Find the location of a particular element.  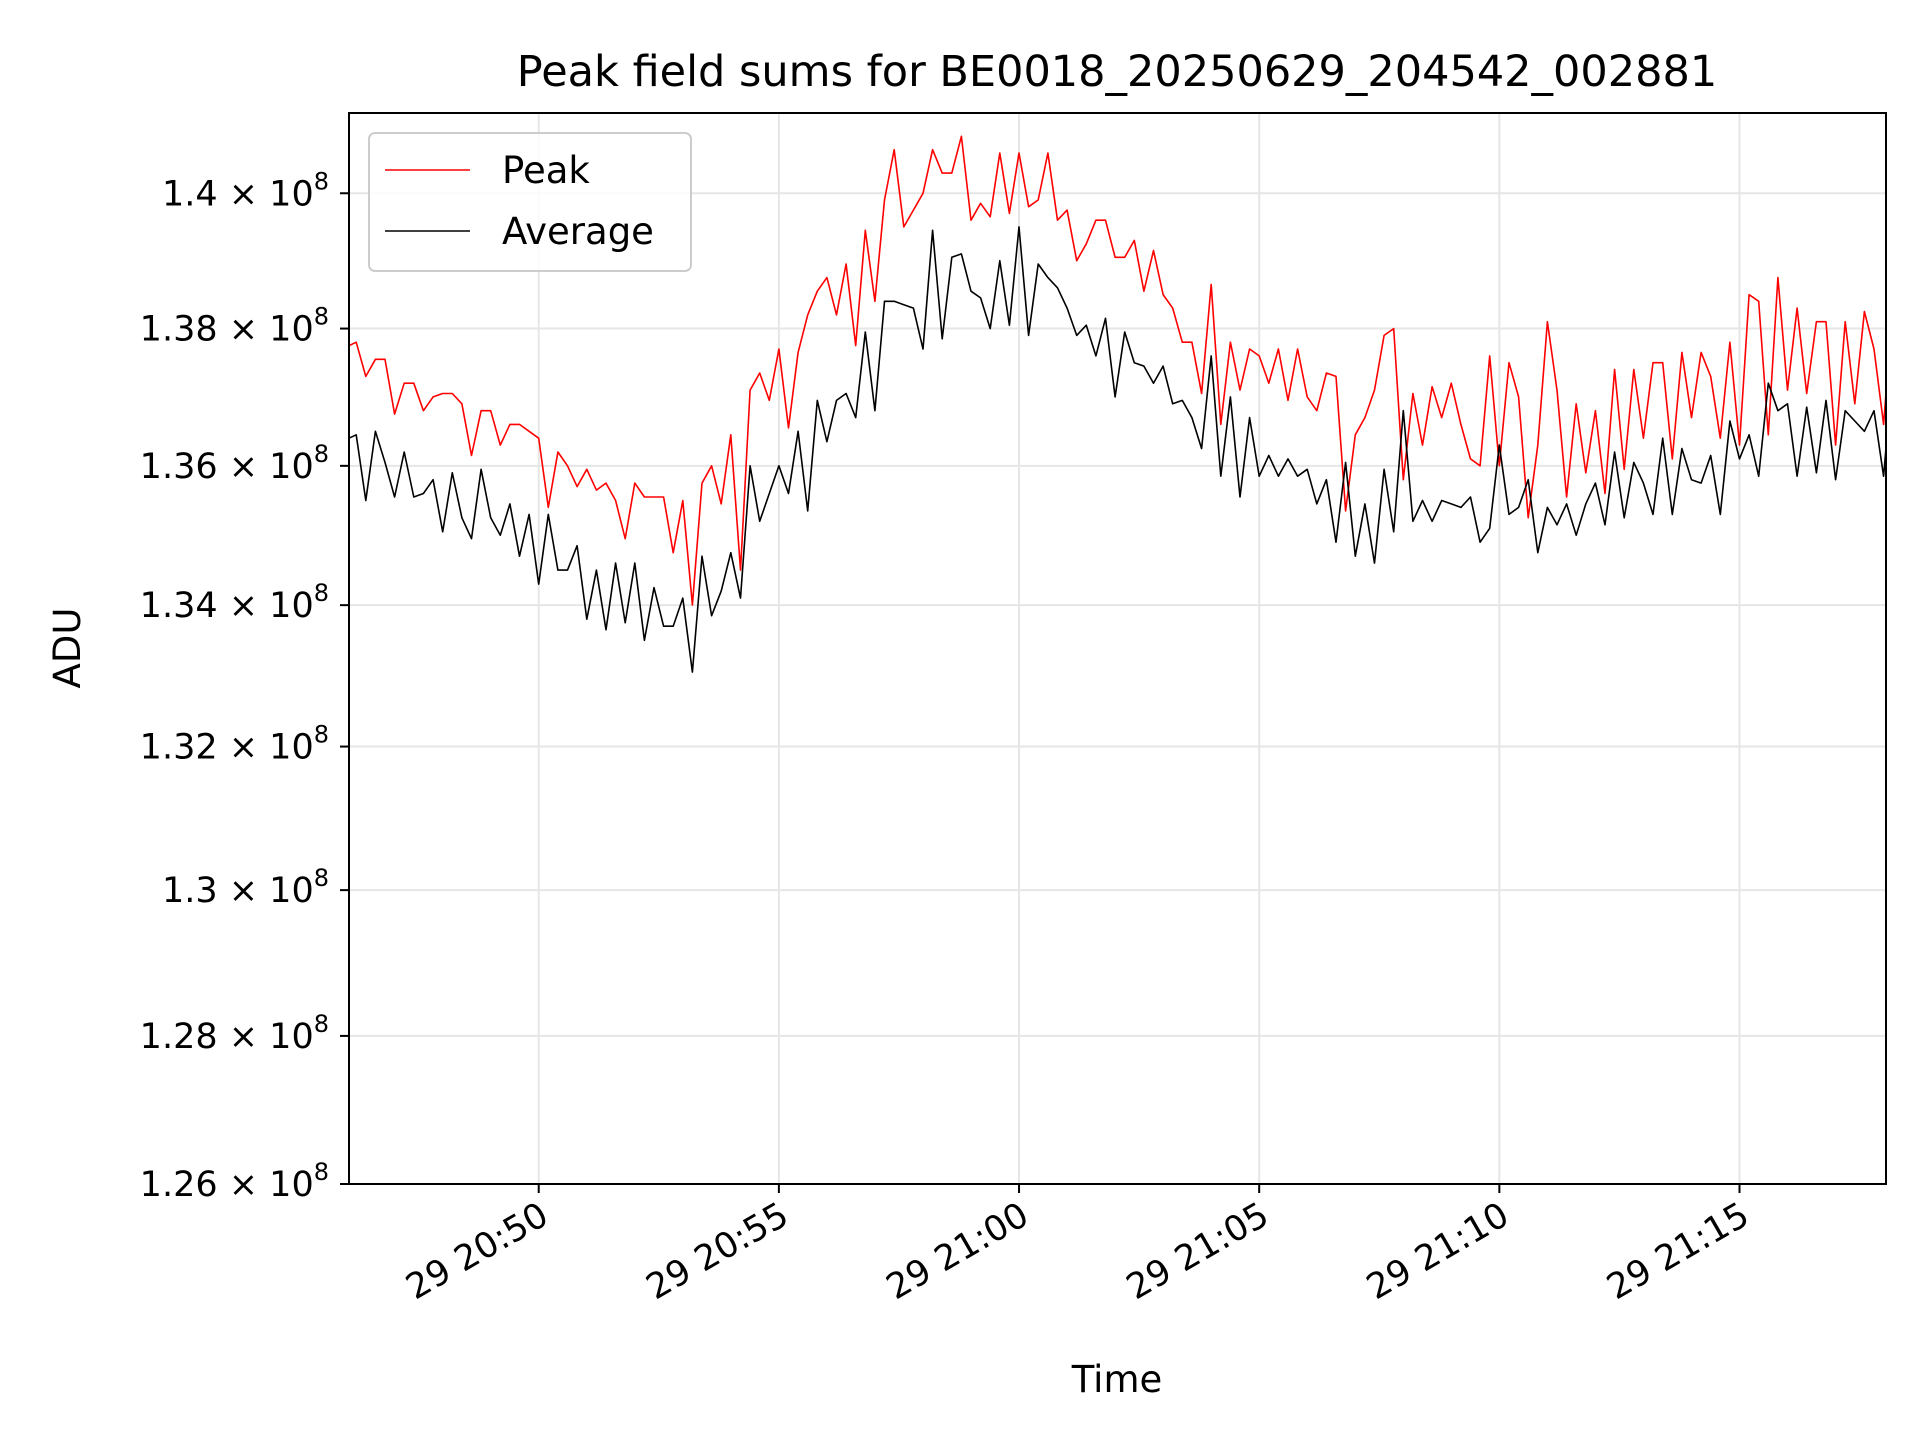

y-tick-label: 1.36 × 108 is located at coordinates (234, 463).